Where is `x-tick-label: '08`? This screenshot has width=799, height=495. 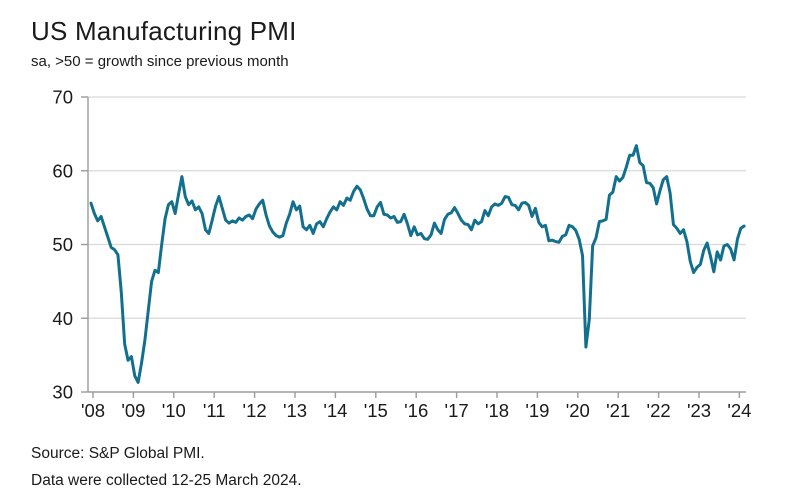 x-tick-label: '08 is located at coordinates (93, 410).